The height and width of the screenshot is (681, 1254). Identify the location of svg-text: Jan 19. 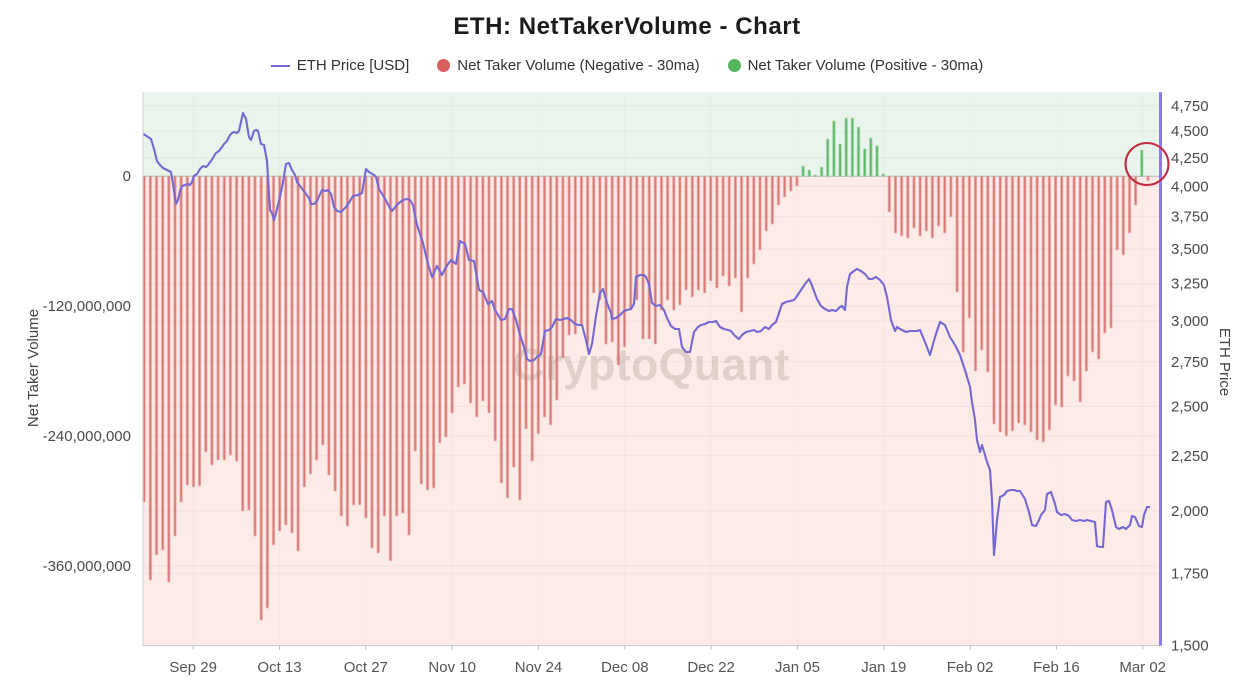
(883, 667).